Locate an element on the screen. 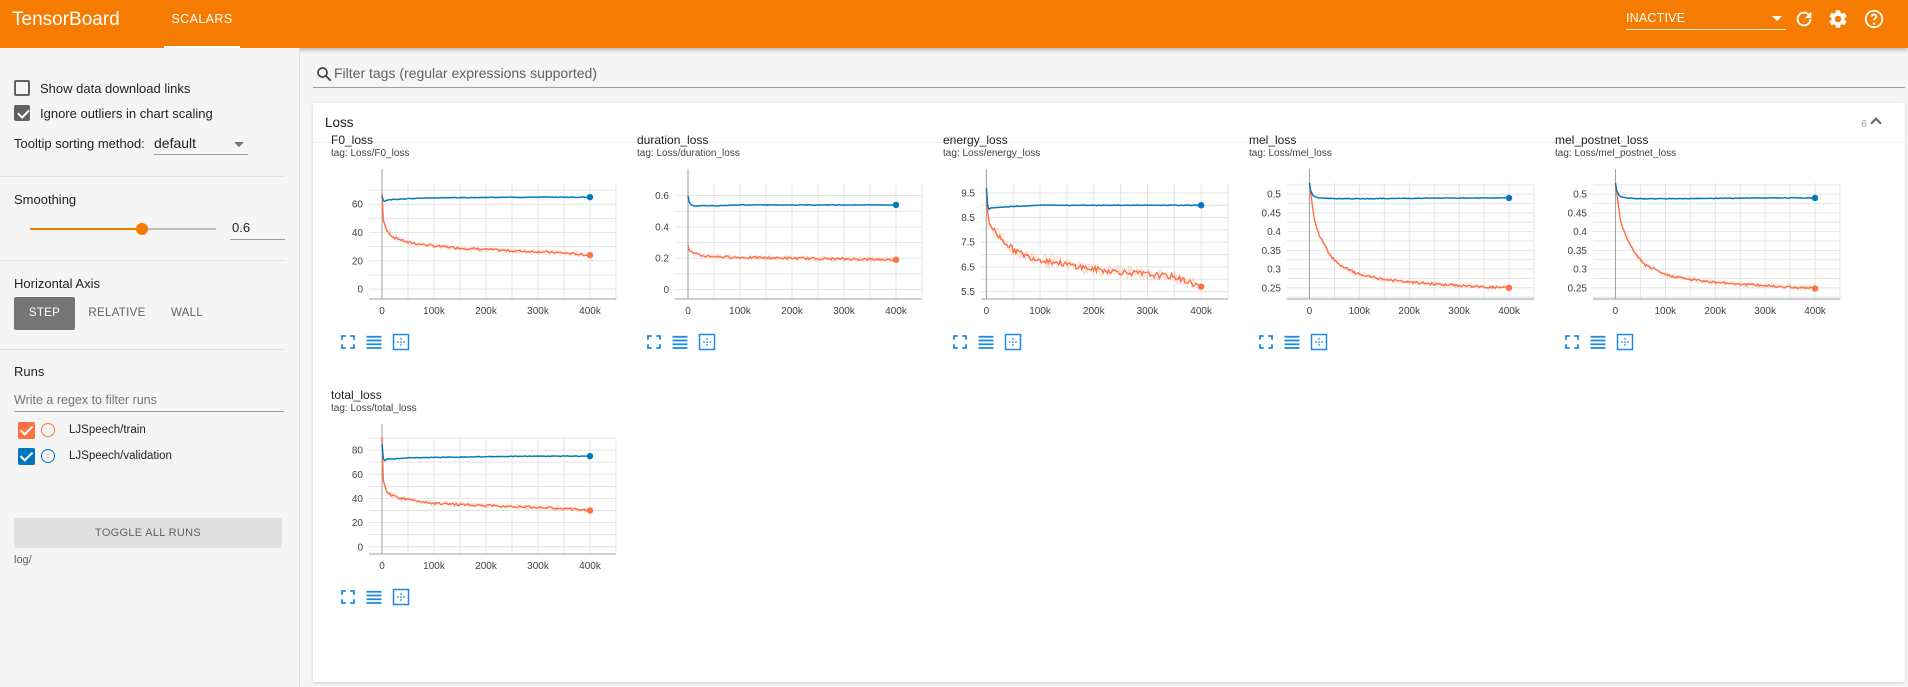 The height and width of the screenshot is (687, 1908). chart-plot: 0 20 40 60 0 100k 200k 300k 400k is located at coordinates (476, 234).